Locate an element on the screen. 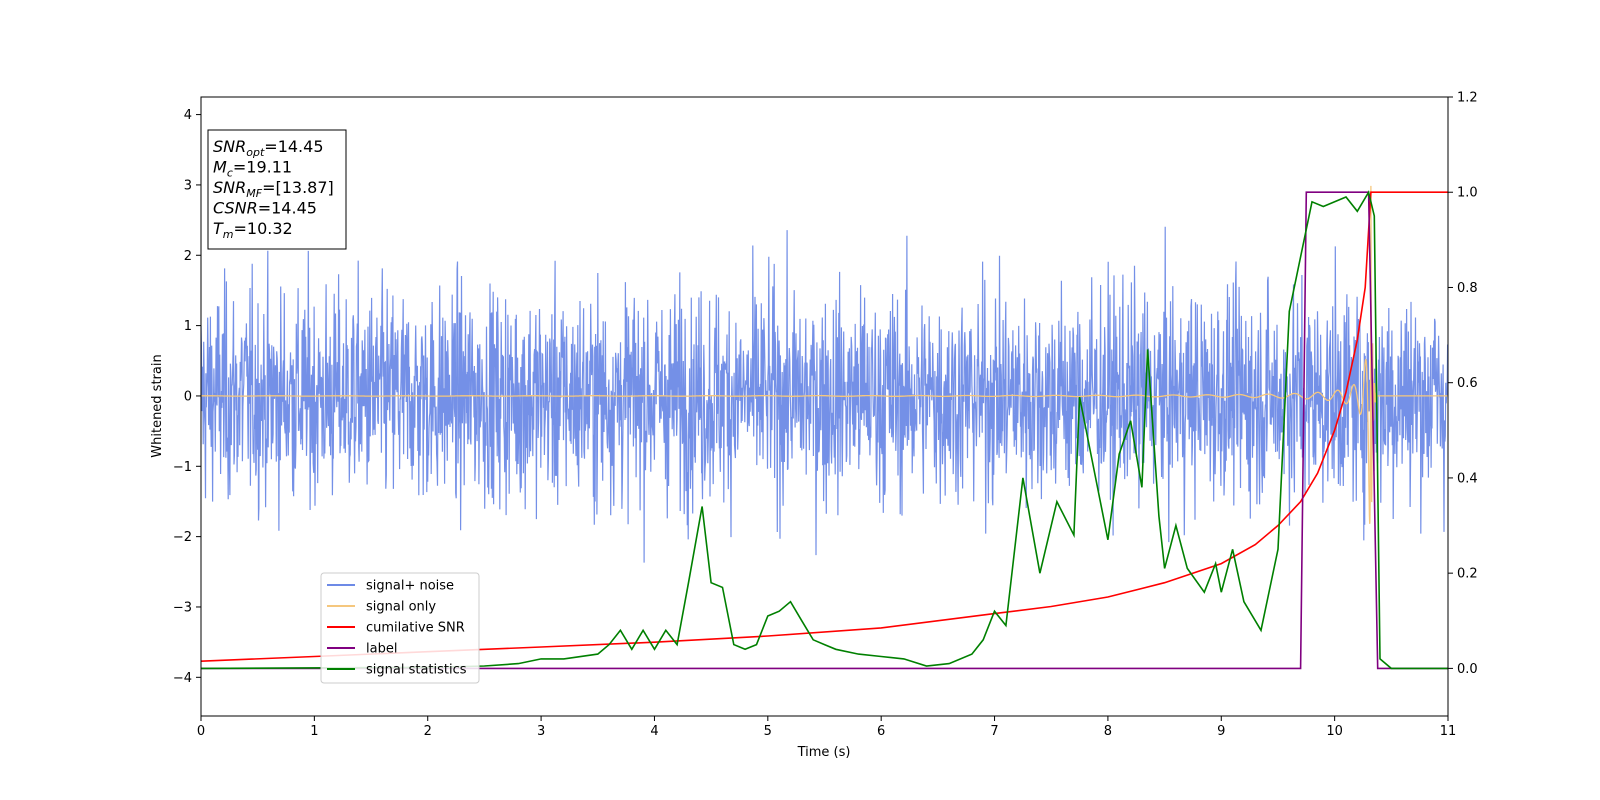 The height and width of the screenshot is (800, 1600). y-tick-label: −3 is located at coordinates (182, 607).